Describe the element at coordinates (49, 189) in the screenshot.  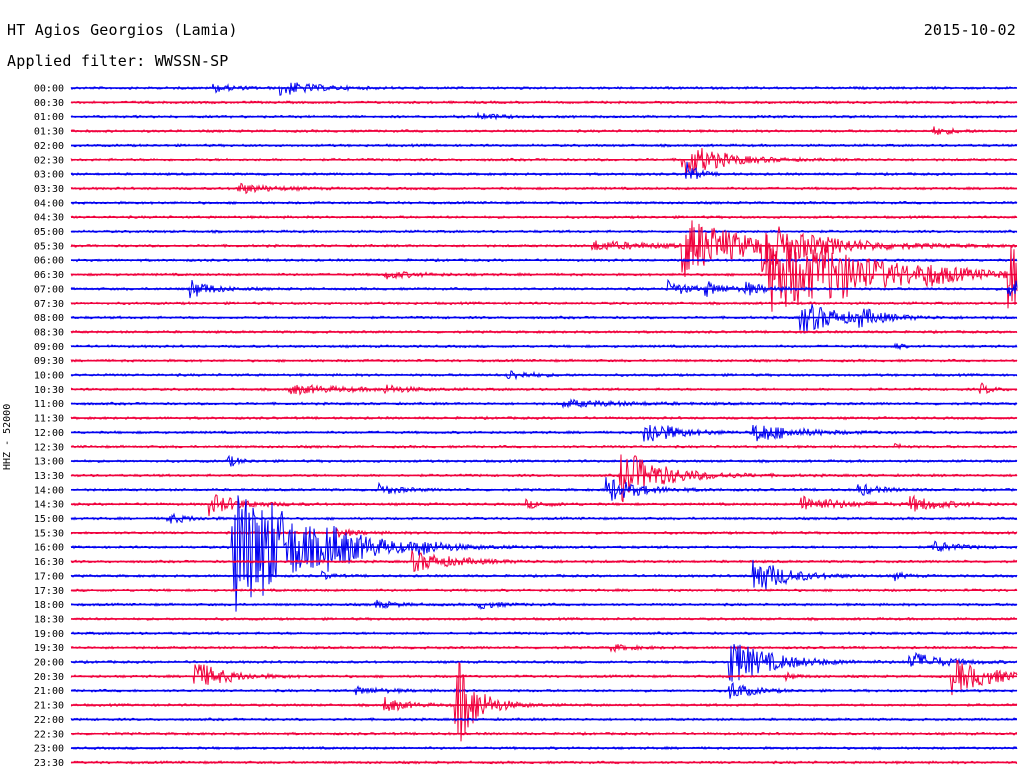
I see `time-tick-label: 03:30` at that location.